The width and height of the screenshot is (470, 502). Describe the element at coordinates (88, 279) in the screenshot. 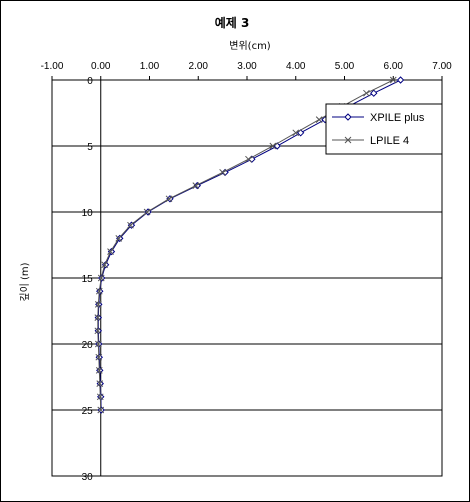

I see `y-tick-label: 15` at that location.